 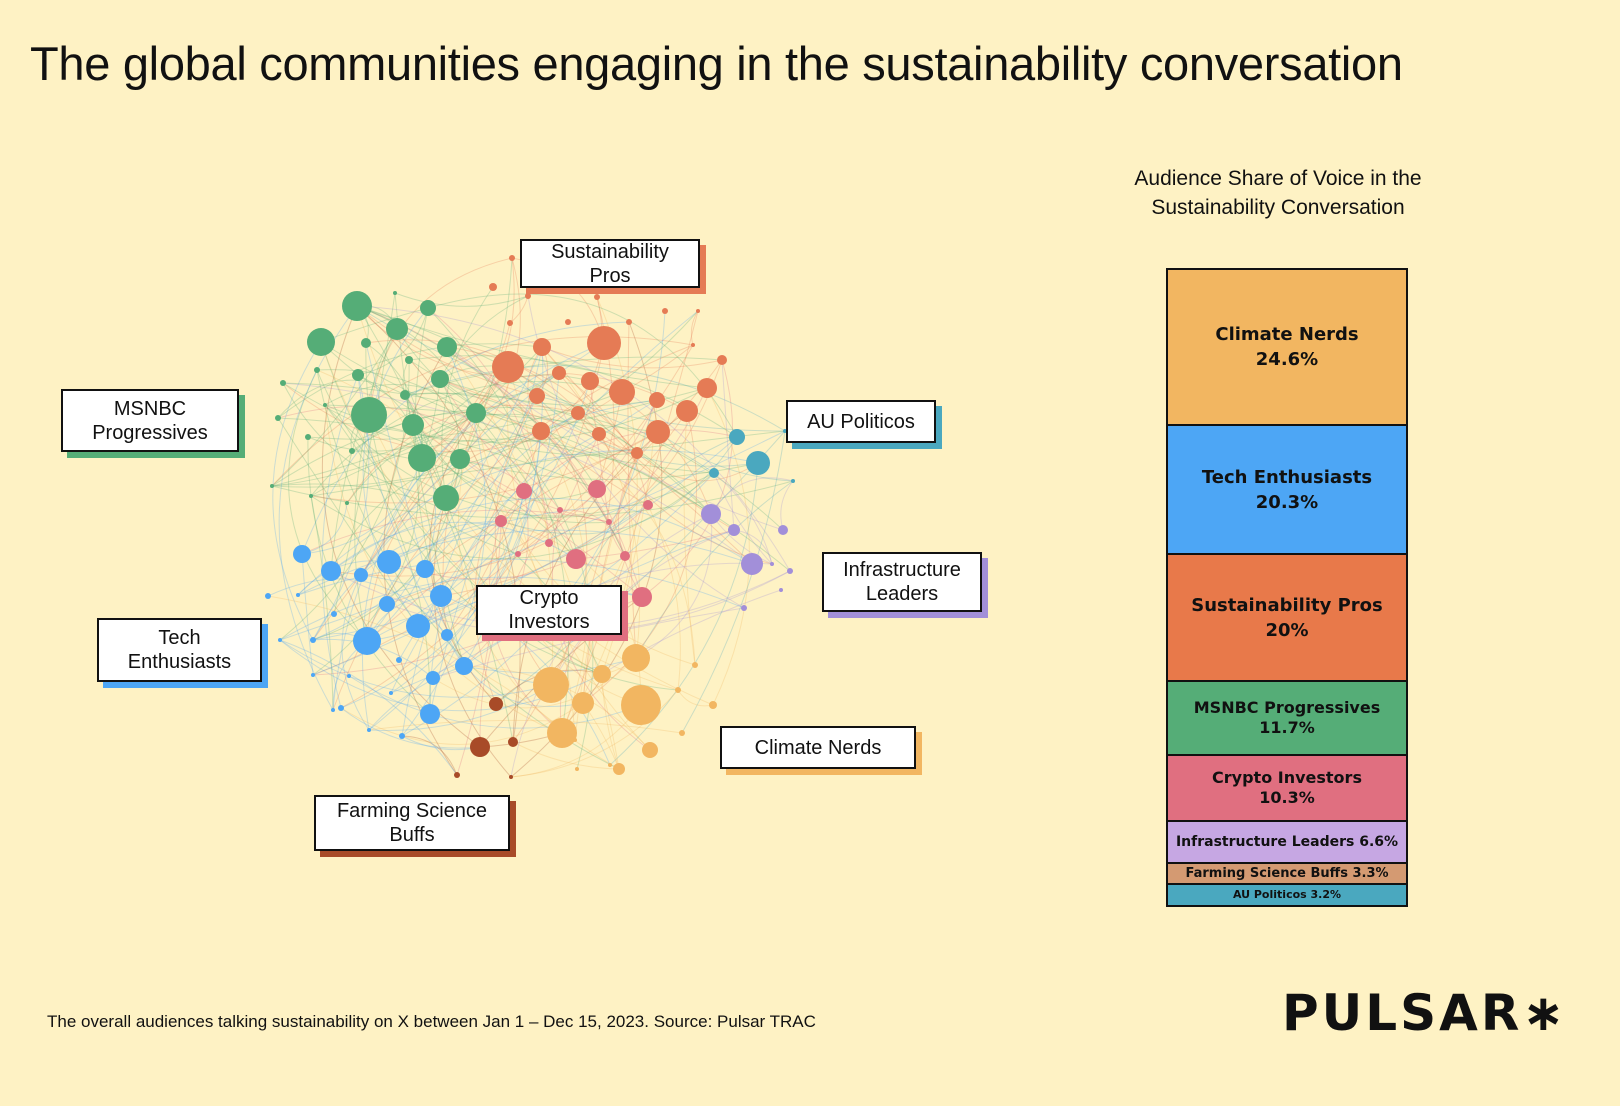 What do you see at coordinates (610, 275) in the screenshot?
I see `community-label-text: Pros` at bounding box center [610, 275].